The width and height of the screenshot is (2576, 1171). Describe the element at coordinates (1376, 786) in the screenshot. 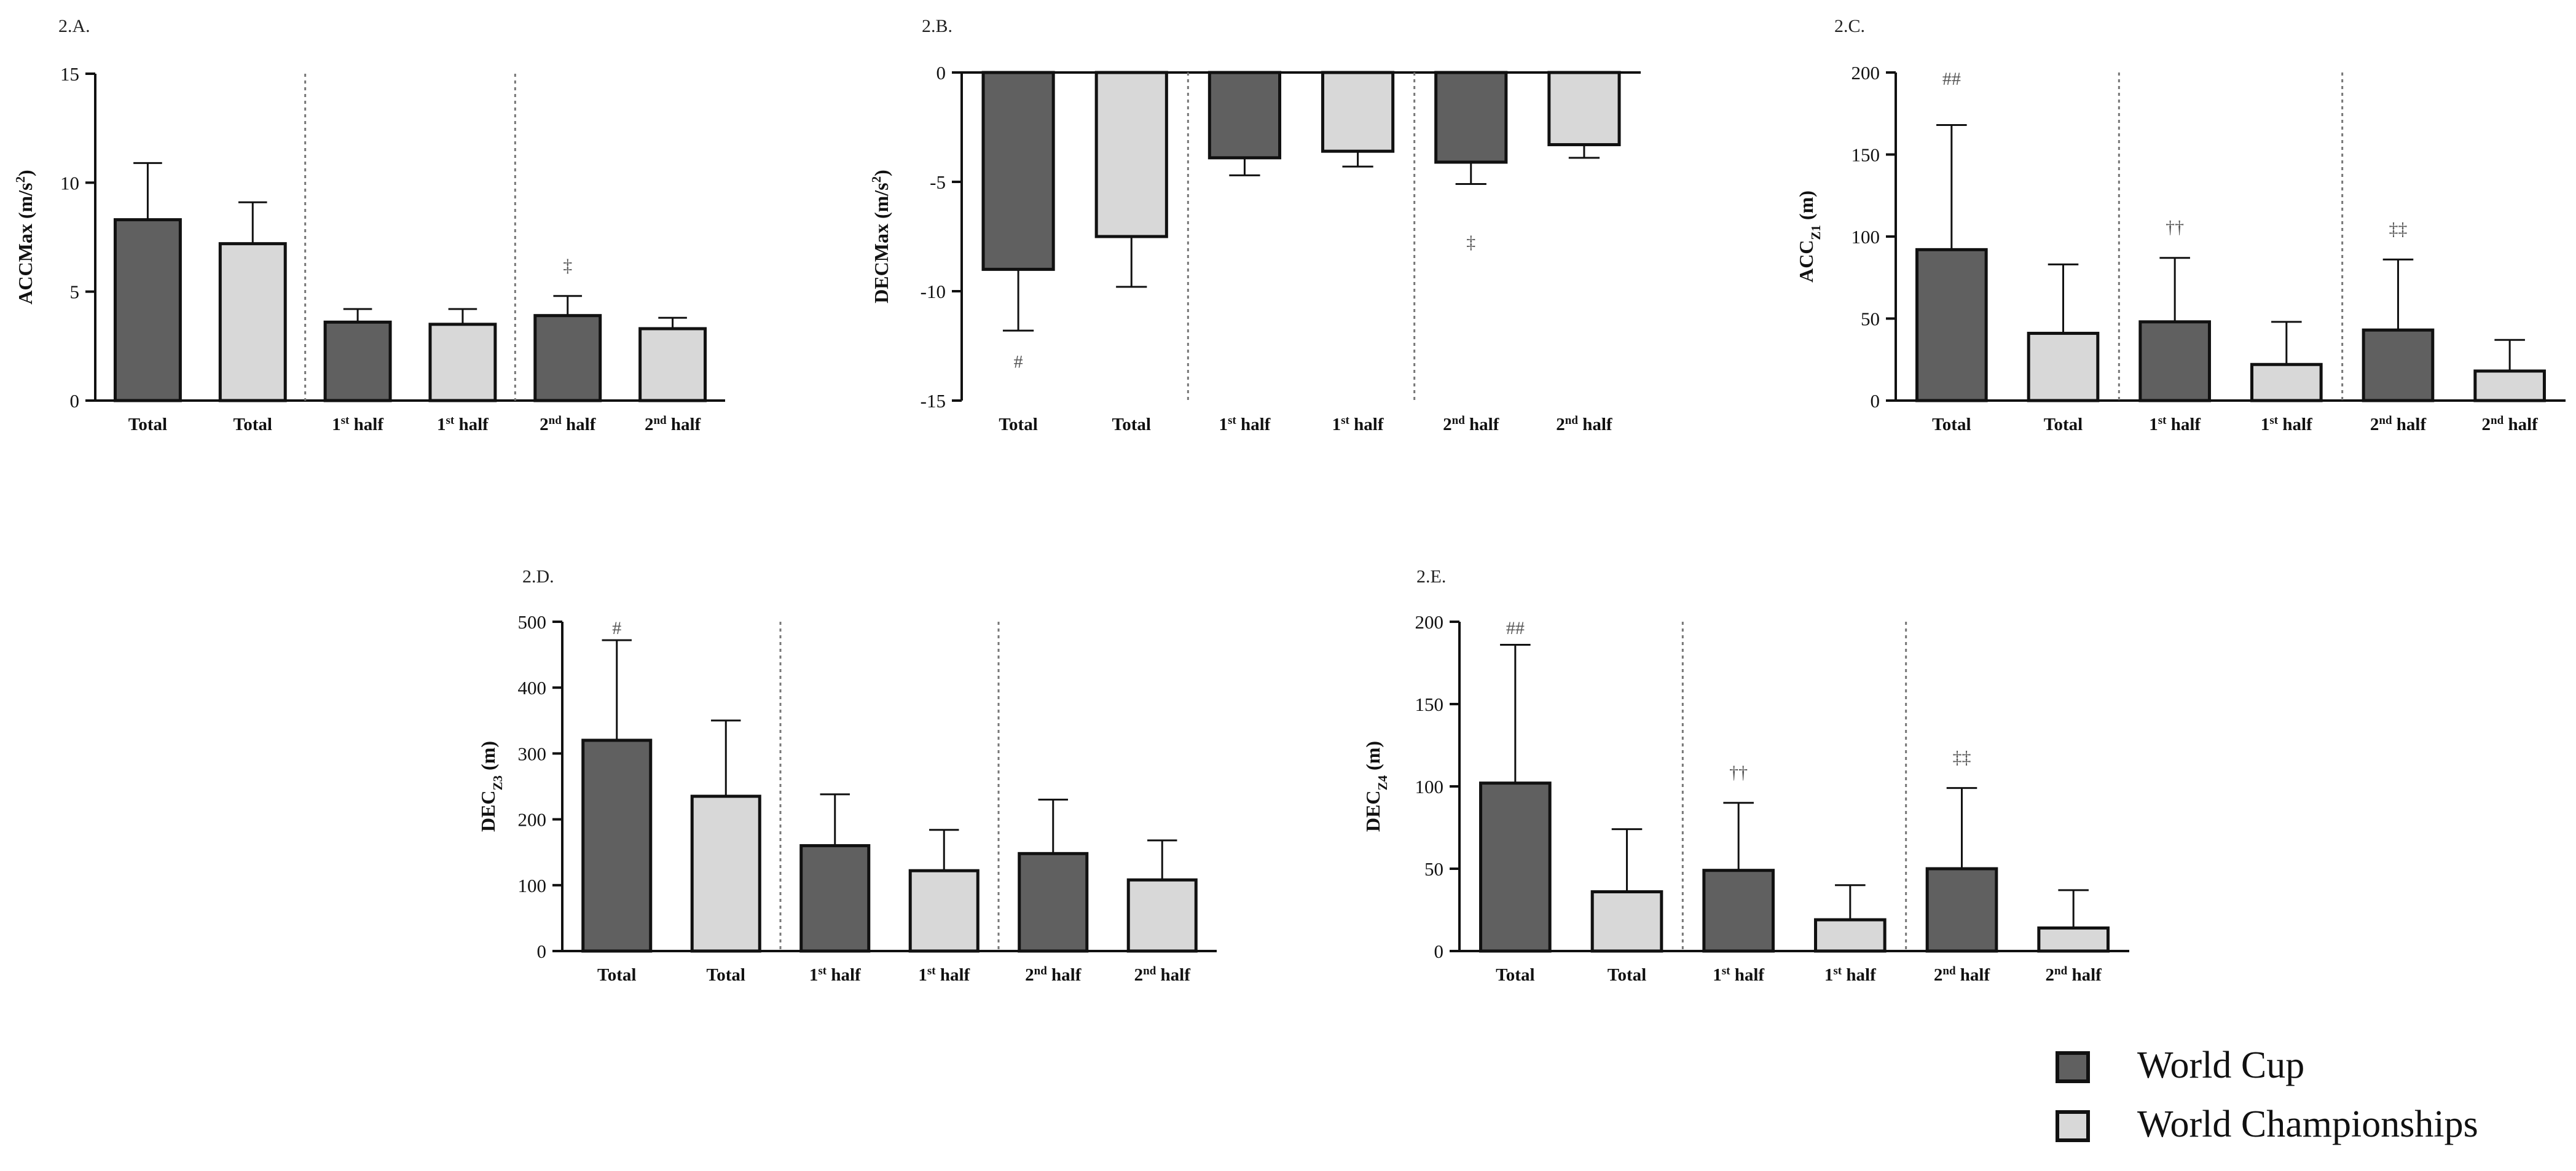

I see `y-axis-label: DECZ4 (m)` at that location.